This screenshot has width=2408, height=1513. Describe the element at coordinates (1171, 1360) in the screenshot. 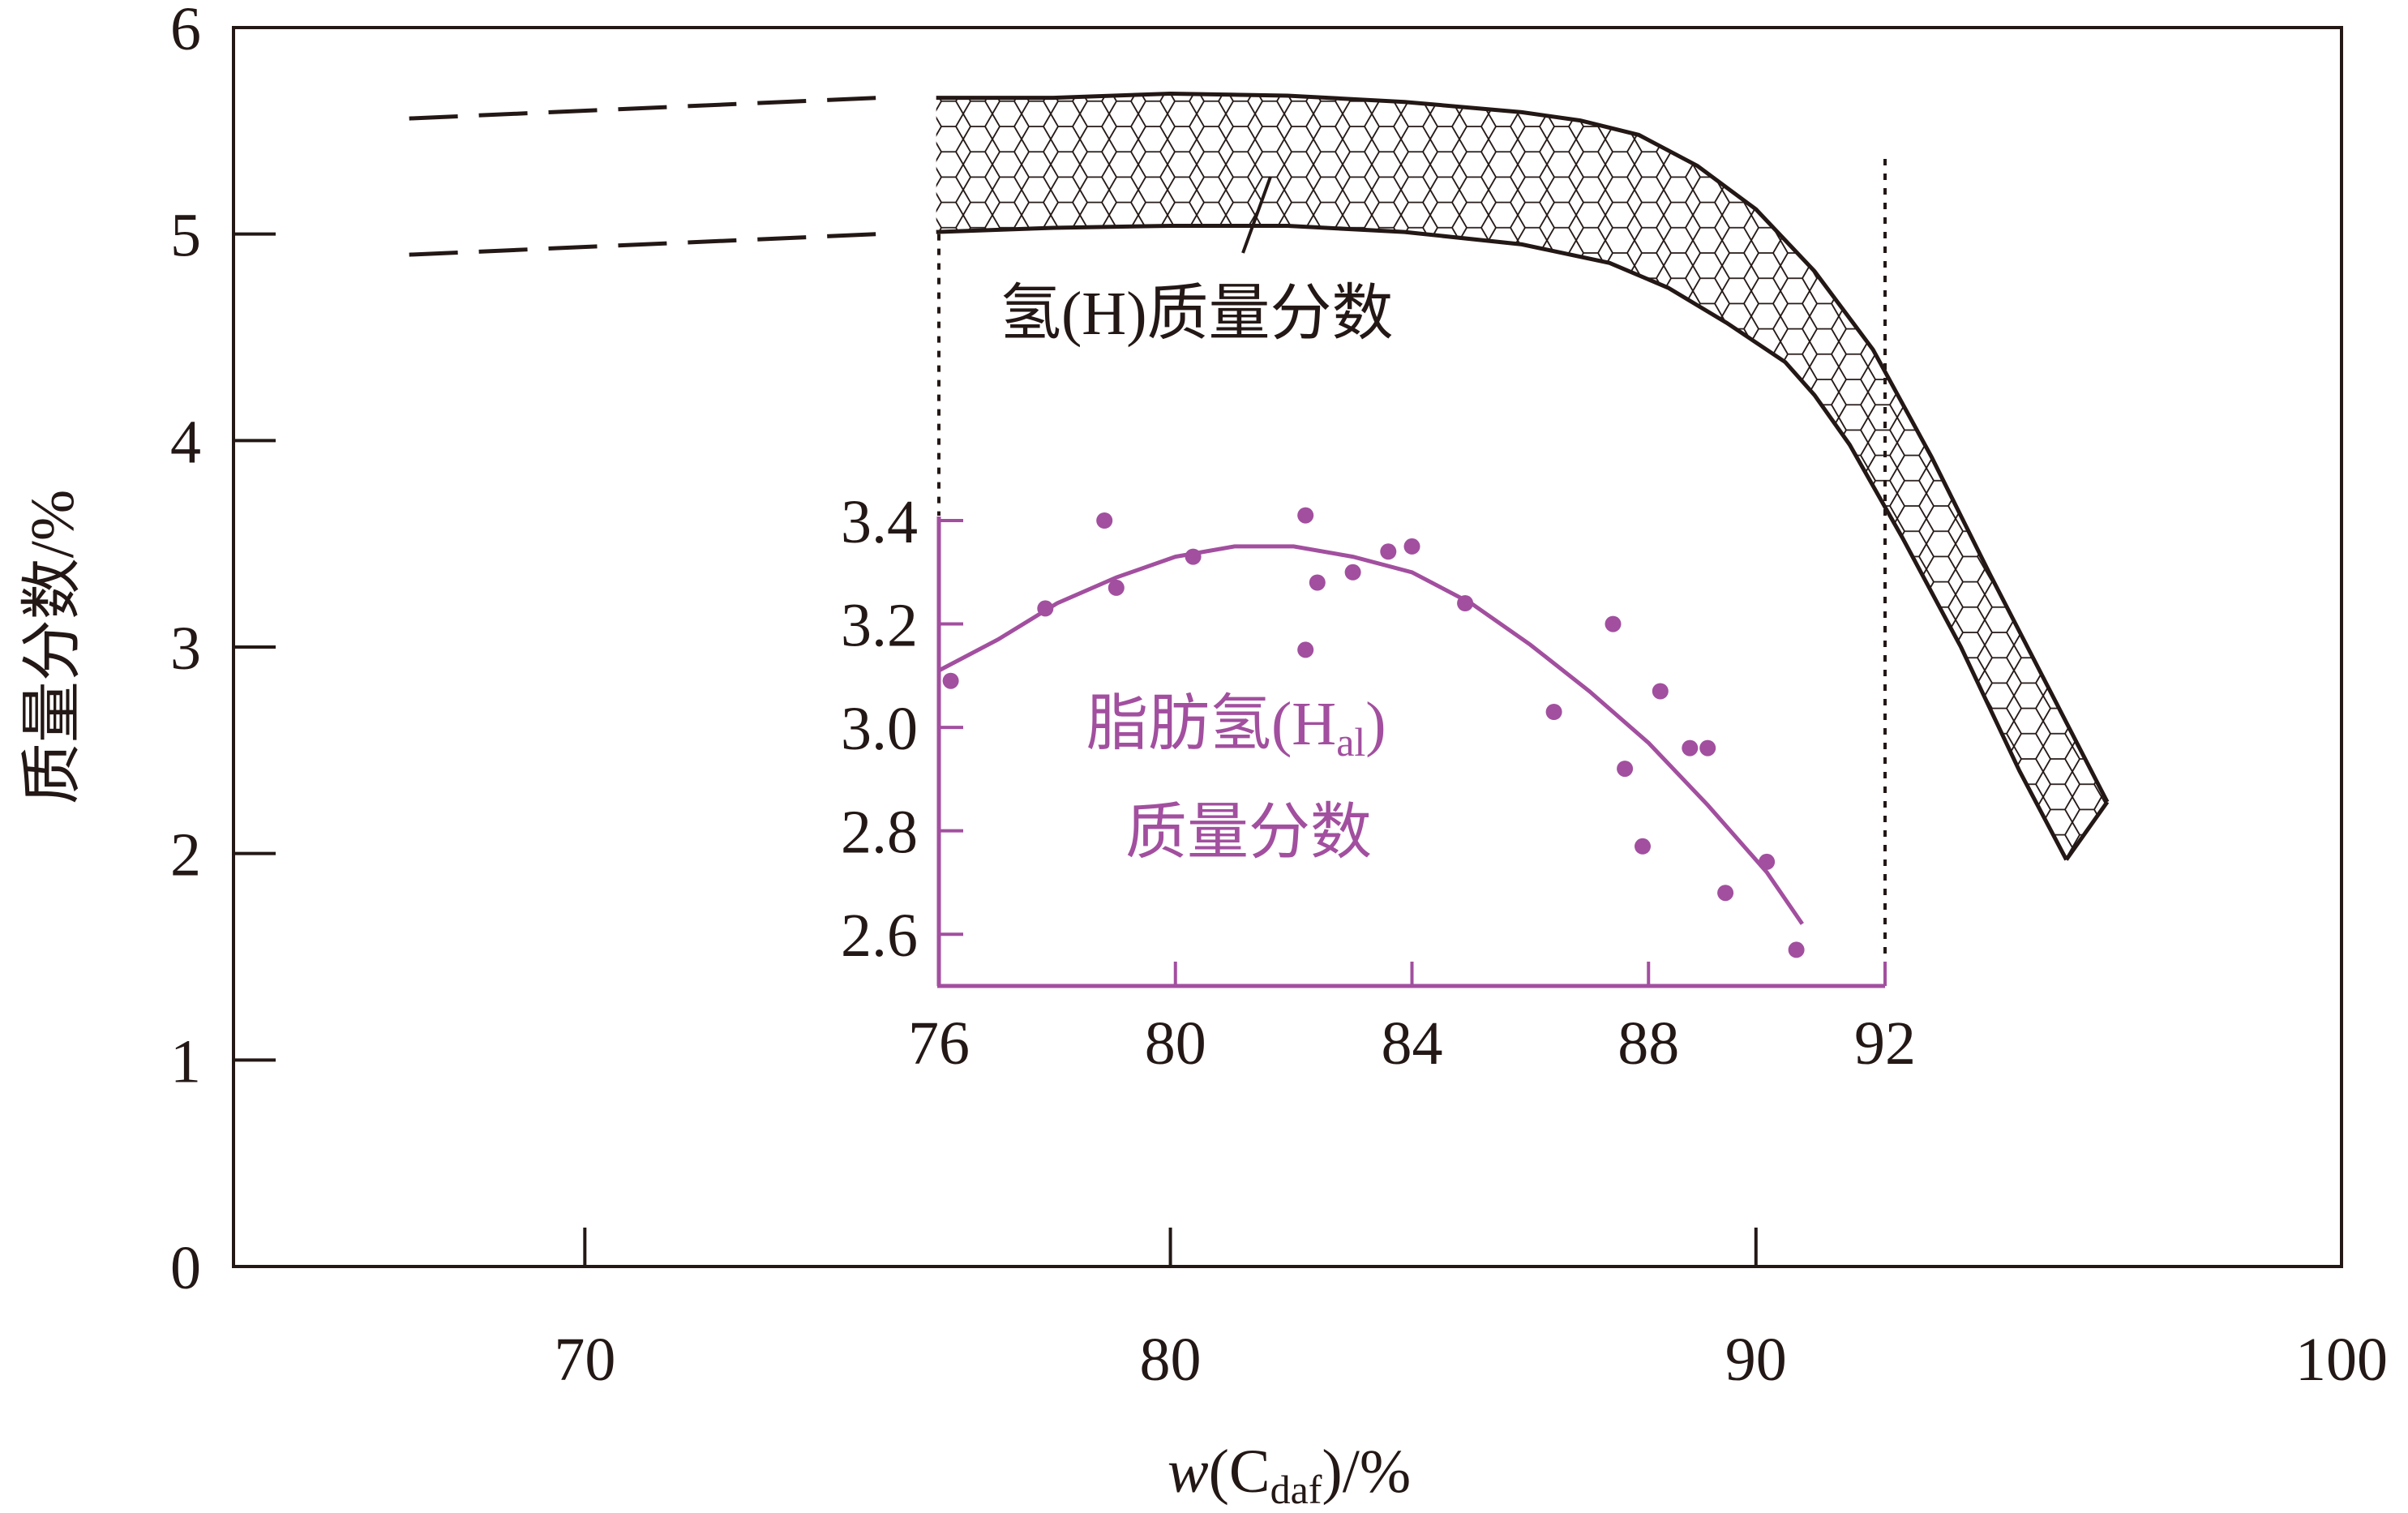

I see `main-x-tick-label: 80` at that location.